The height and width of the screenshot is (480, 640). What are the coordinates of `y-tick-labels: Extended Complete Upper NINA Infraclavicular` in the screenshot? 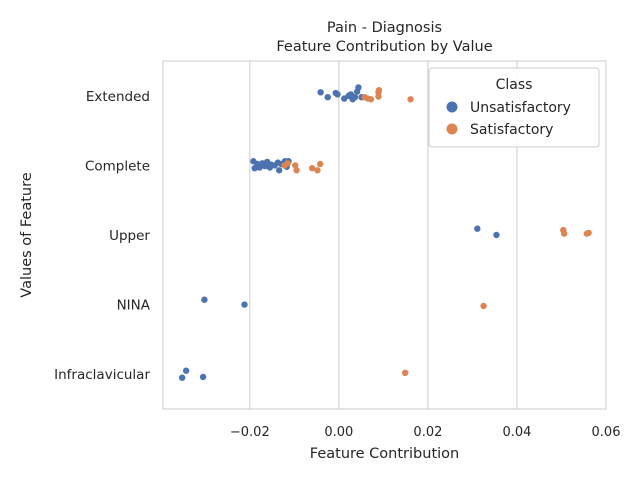 It's located at (102, 236).